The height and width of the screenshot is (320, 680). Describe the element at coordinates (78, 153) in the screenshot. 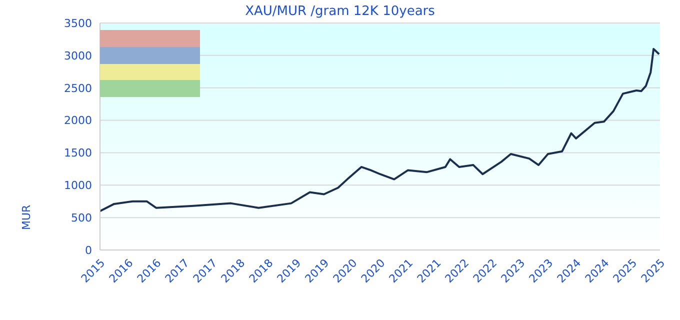

I see `y-tick-label: 1500` at that location.